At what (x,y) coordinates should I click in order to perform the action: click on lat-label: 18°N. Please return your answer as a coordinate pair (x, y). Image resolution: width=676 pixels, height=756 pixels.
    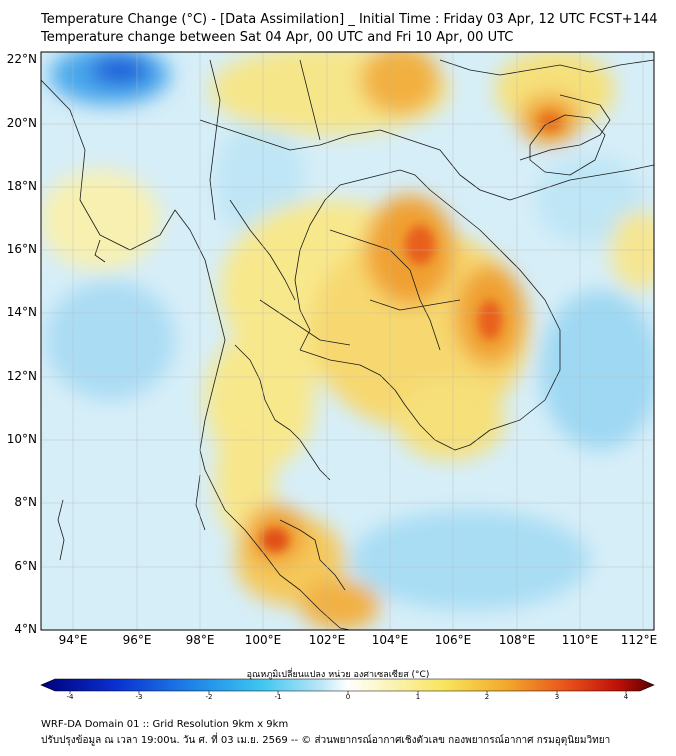
    Looking at the image, I should click on (21, 186).